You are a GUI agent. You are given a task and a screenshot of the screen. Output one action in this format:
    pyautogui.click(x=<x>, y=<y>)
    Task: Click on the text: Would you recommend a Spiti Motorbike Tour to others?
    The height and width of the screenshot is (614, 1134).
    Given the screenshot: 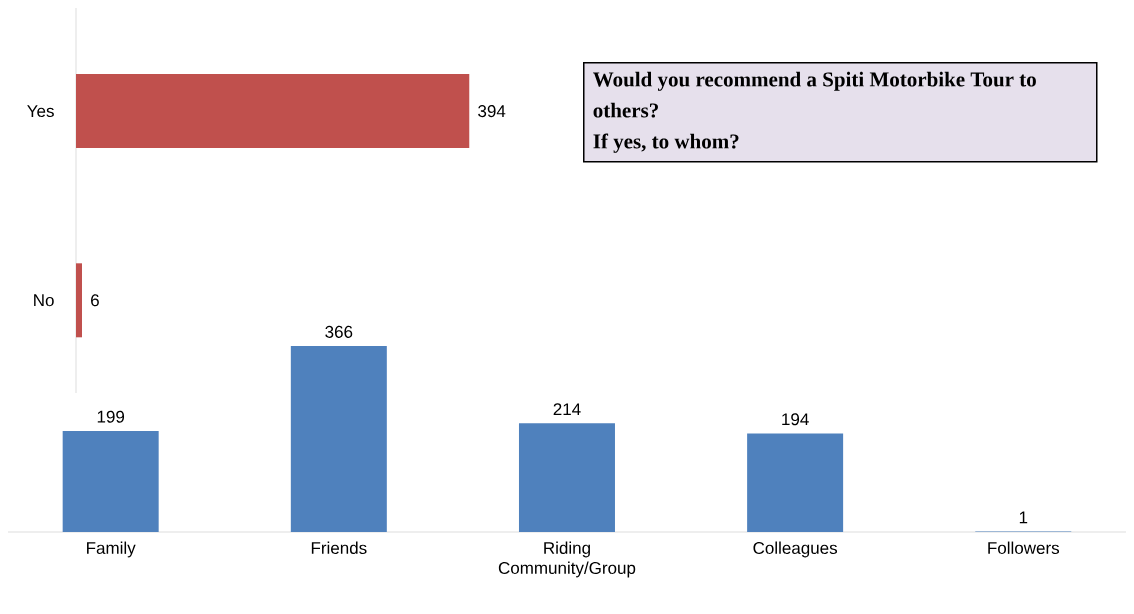 What is the action you would take?
    pyautogui.click(x=814, y=94)
    